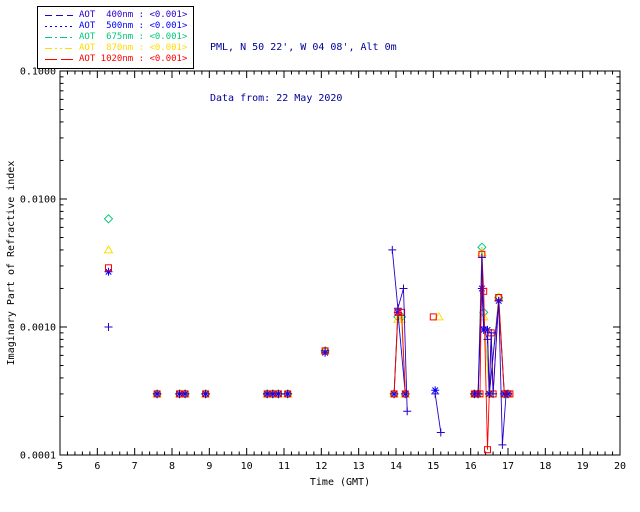 This screenshot has height=512, width=640. I want to click on legend-entry-label: AOT 500nm : <0.001>, so click(133, 26).